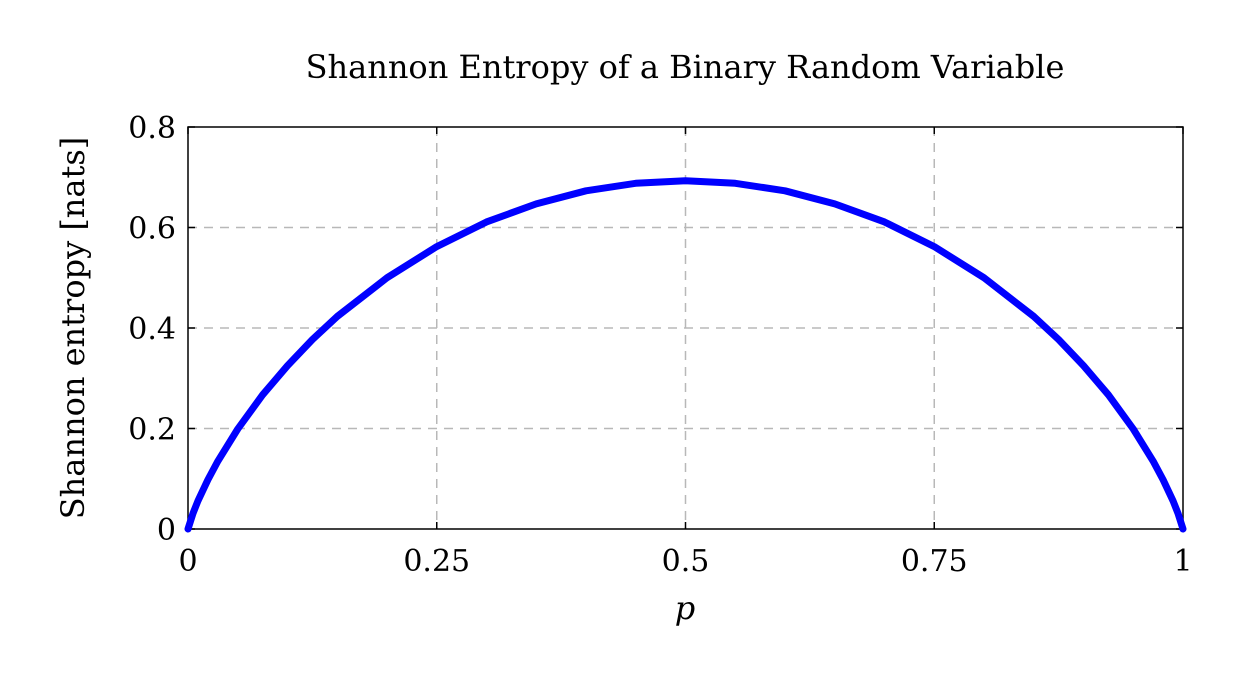 This screenshot has width=1244, height=677. What do you see at coordinates (1182, 561) in the screenshot?
I see `x-tick-label: 1` at bounding box center [1182, 561].